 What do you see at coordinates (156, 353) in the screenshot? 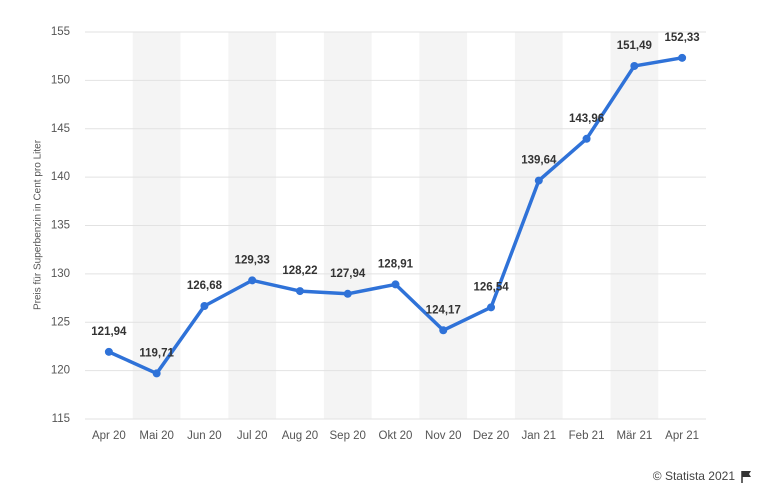
I see `data-label: 119,71` at bounding box center [156, 353].